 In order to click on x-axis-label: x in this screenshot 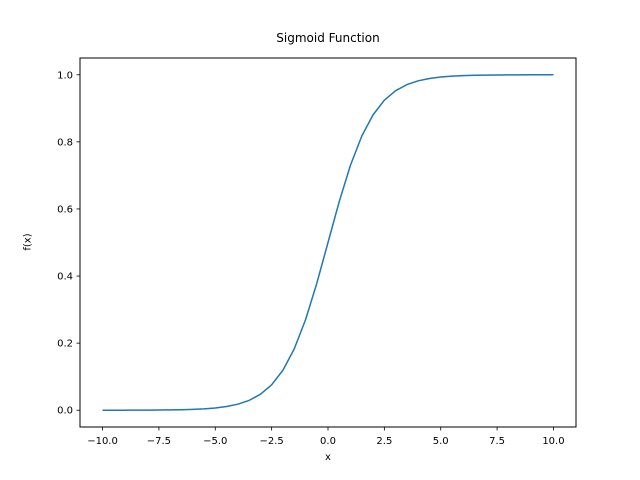, I will do `click(328, 457)`.